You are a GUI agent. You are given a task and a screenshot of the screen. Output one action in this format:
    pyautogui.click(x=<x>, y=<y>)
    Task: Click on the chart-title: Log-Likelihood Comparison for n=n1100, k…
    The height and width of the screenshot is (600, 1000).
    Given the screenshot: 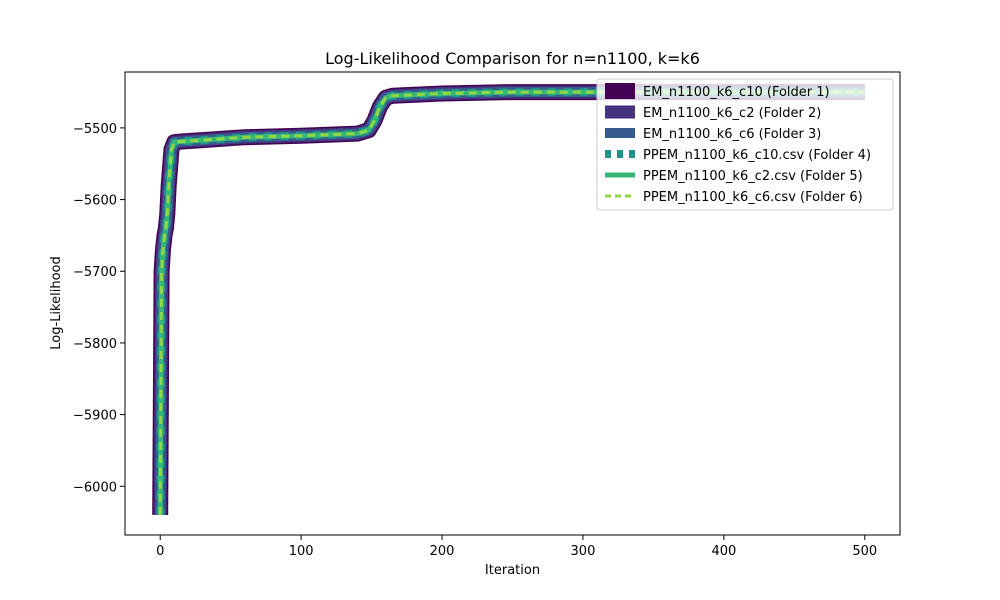 What is the action you would take?
    pyautogui.click(x=512, y=58)
    